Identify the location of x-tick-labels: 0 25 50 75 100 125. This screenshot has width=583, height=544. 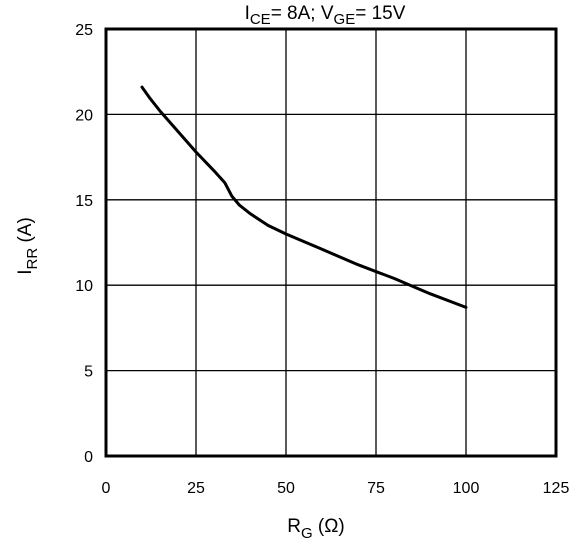
(336, 488).